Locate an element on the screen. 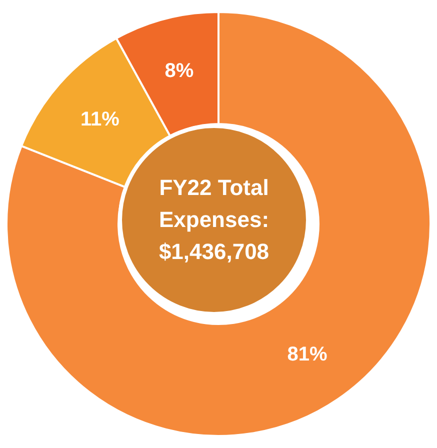 The width and height of the screenshot is (437, 448). data-label: 8% is located at coordinates (179, 71).